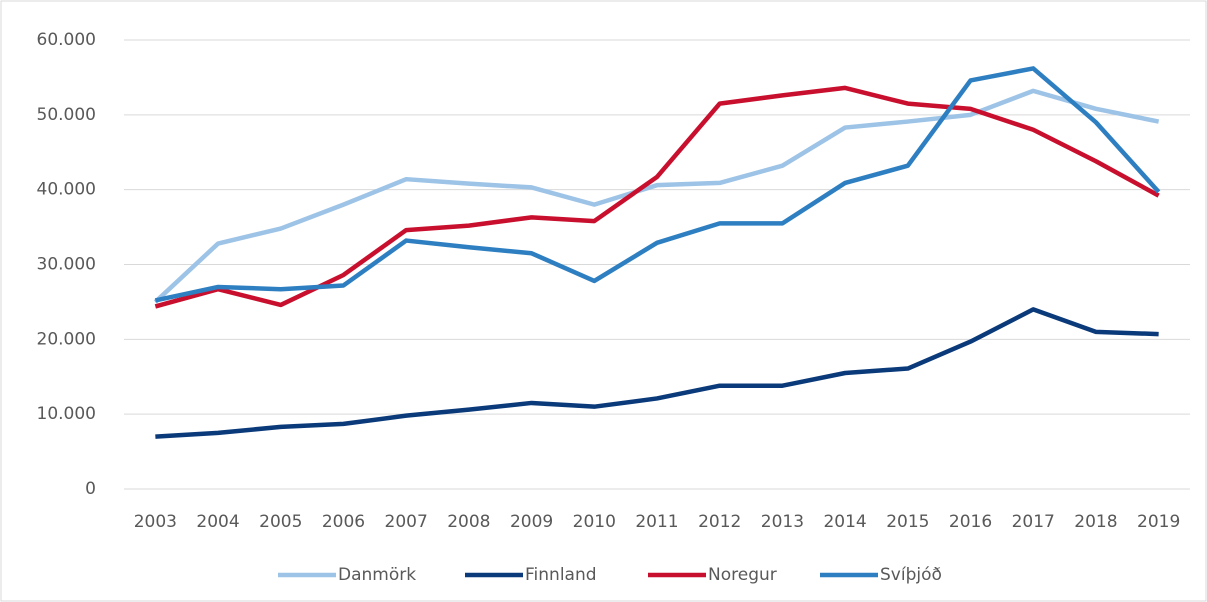 This screenshot has width=1207, height=602. What do you see at coordinates (66, 40) in the screenshot?
I see `y-tick-label: 60.000` at bounding box center [66, 40].